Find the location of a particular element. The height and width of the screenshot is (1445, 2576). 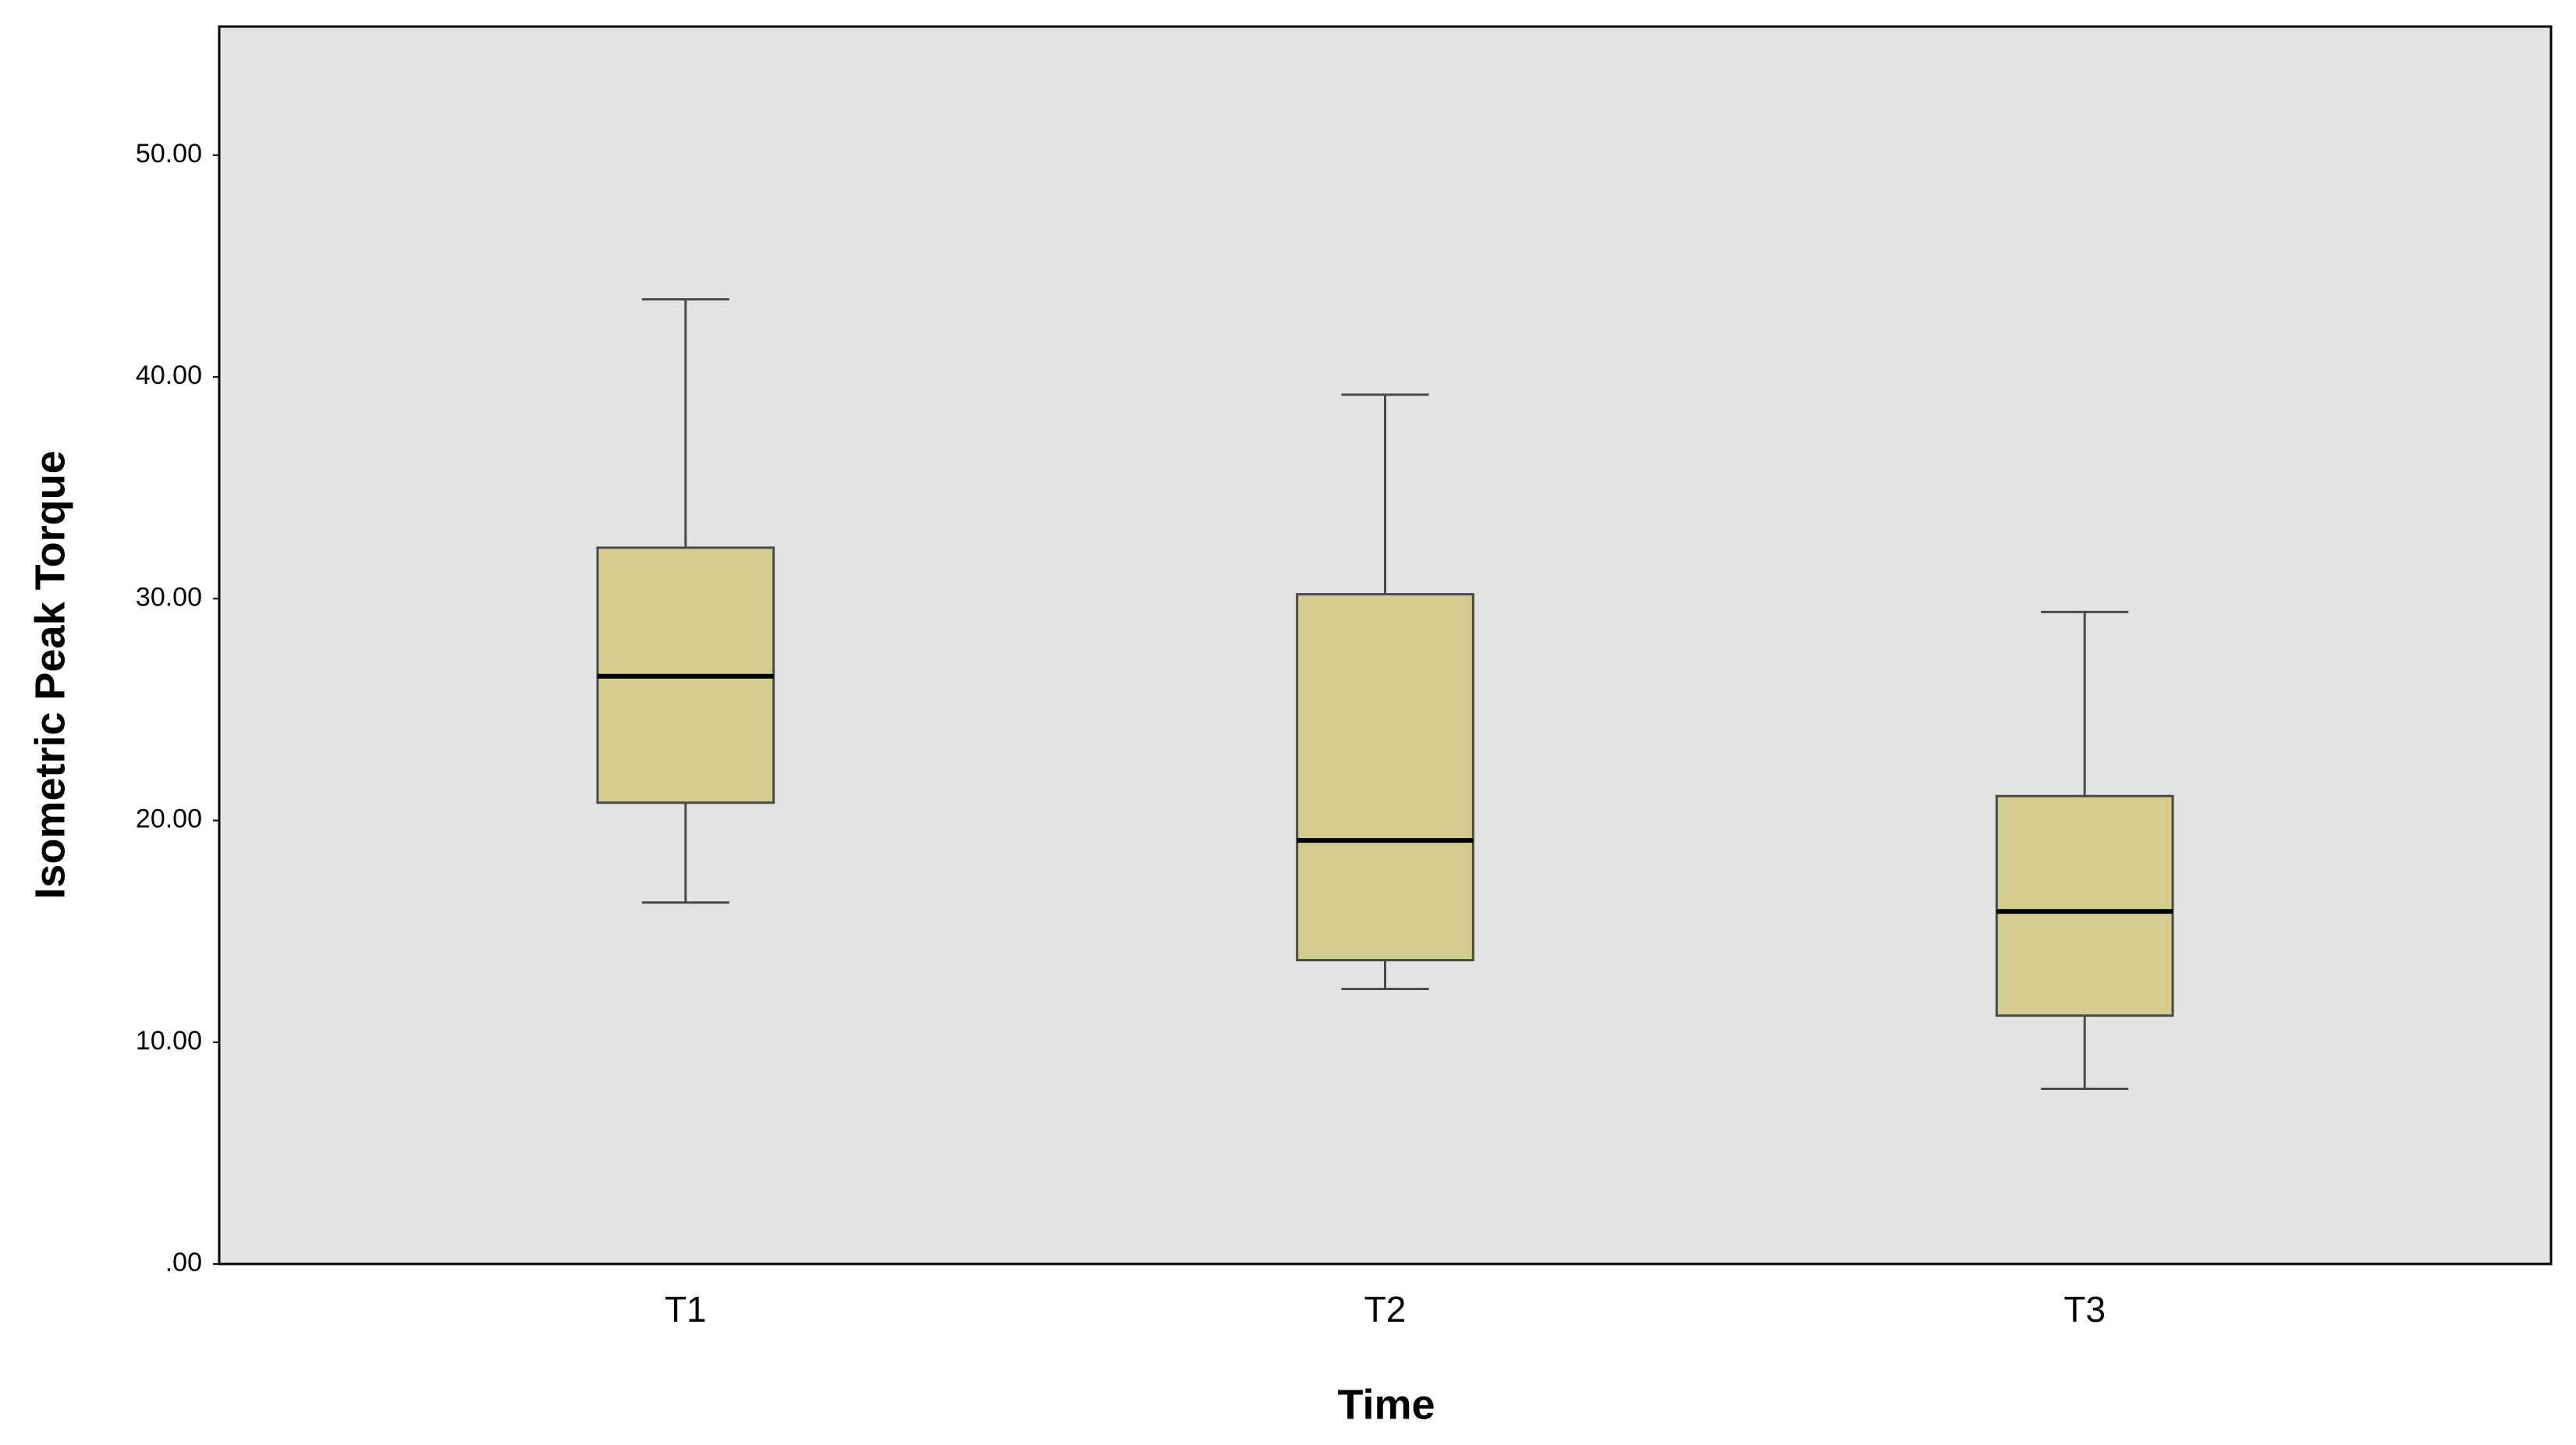

y-tick-label: 40.00 is located at coordinates (169, 375).